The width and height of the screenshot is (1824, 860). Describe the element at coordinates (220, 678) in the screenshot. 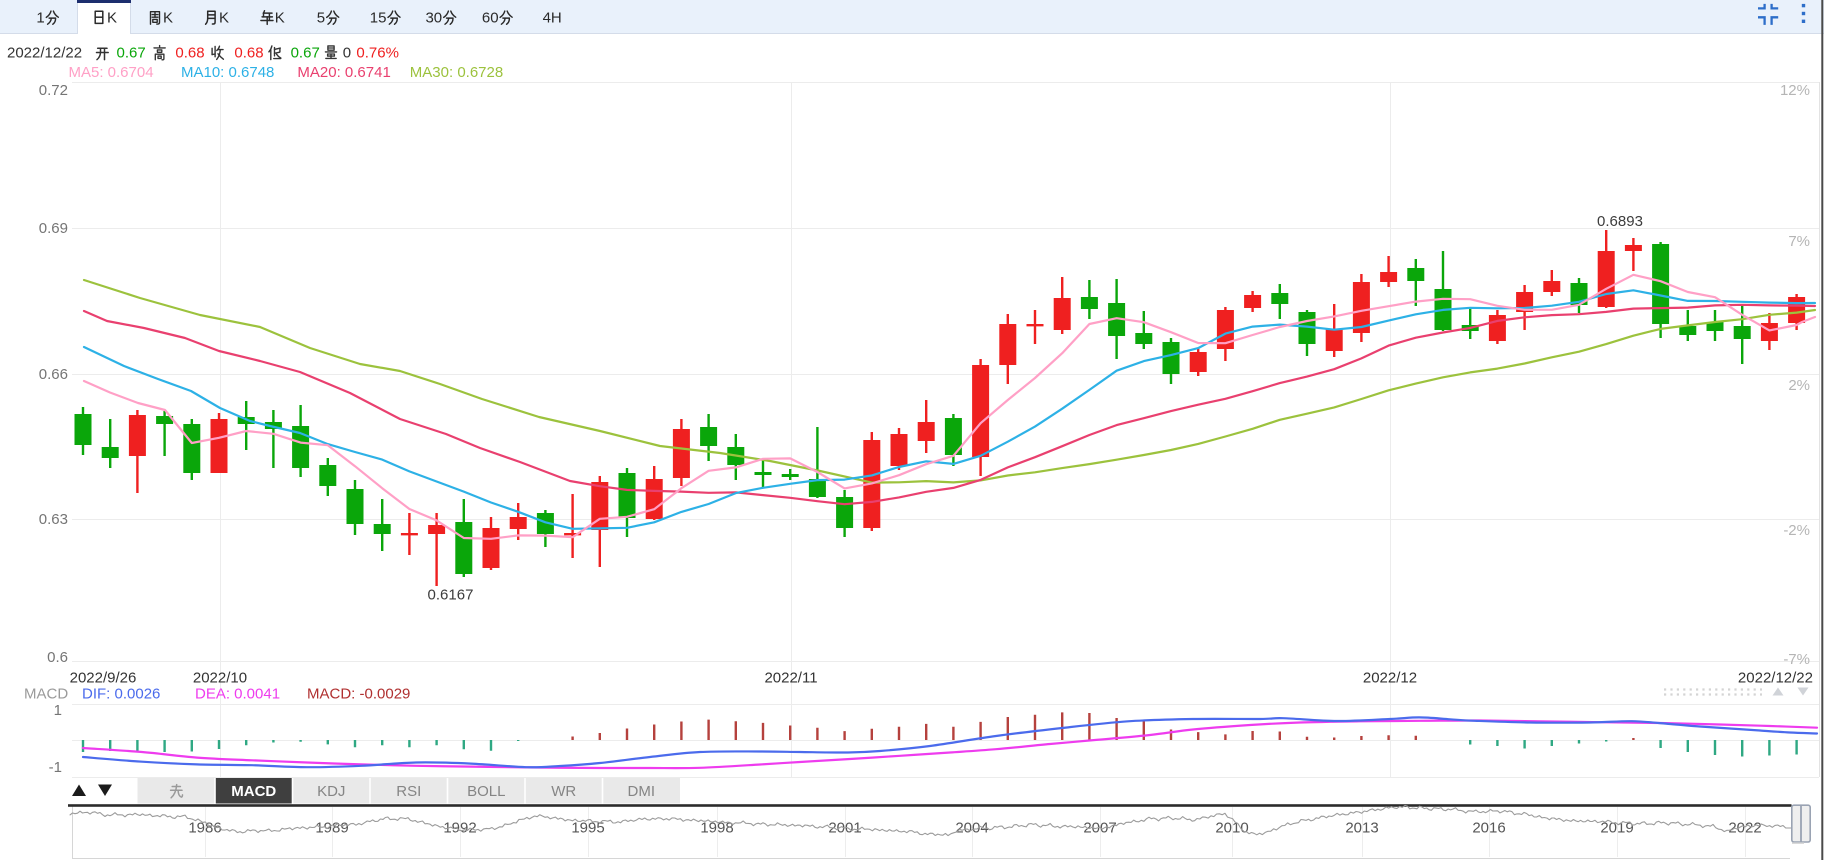

I see `svg-text: 2022/10` at that location.